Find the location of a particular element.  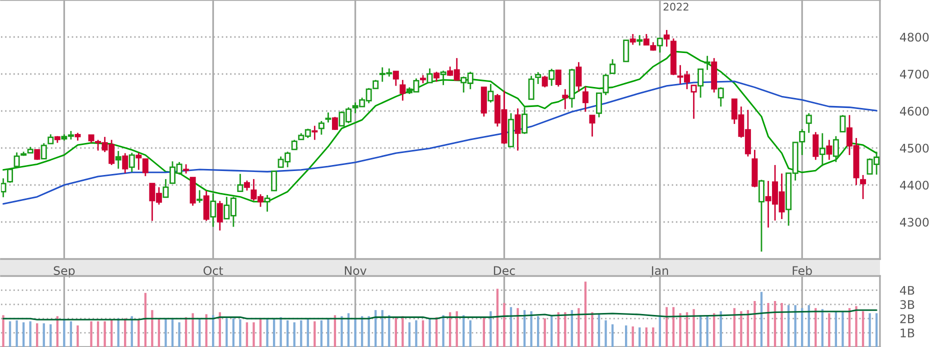

x-tick-label: Oct is located at coordinates (214, 271).